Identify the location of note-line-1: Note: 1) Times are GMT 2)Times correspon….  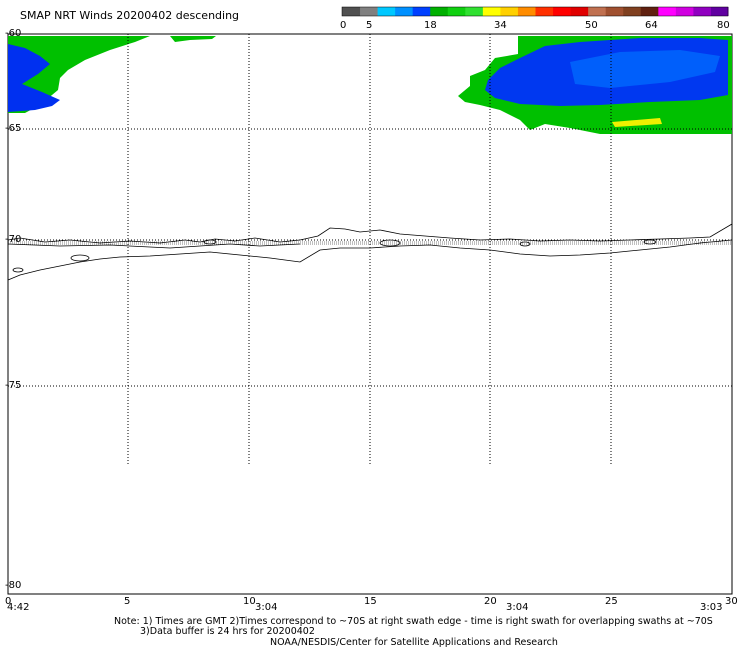
(413, 621).